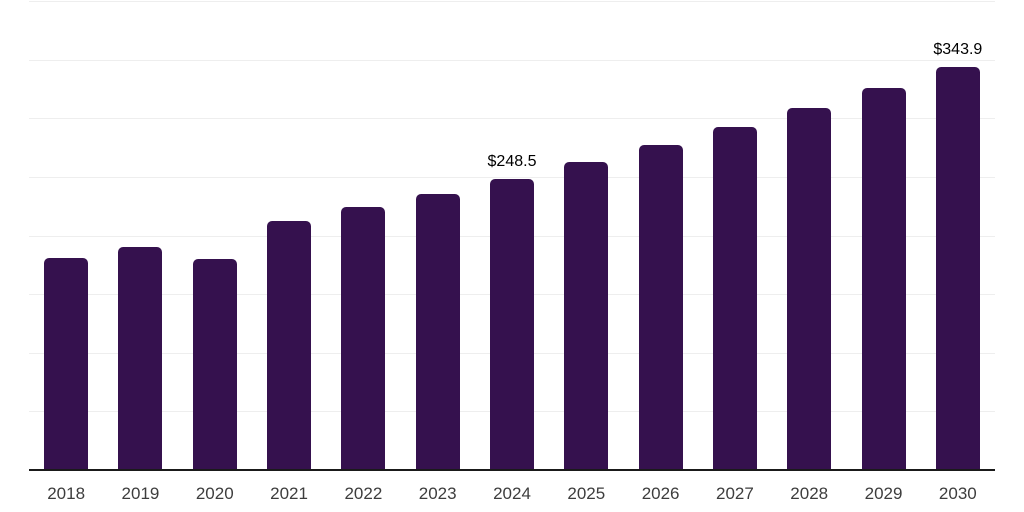  Describe the element at coordinates (958, 49) in the screenshot. I see `bar-value-label-2030: $343.9` at that location.